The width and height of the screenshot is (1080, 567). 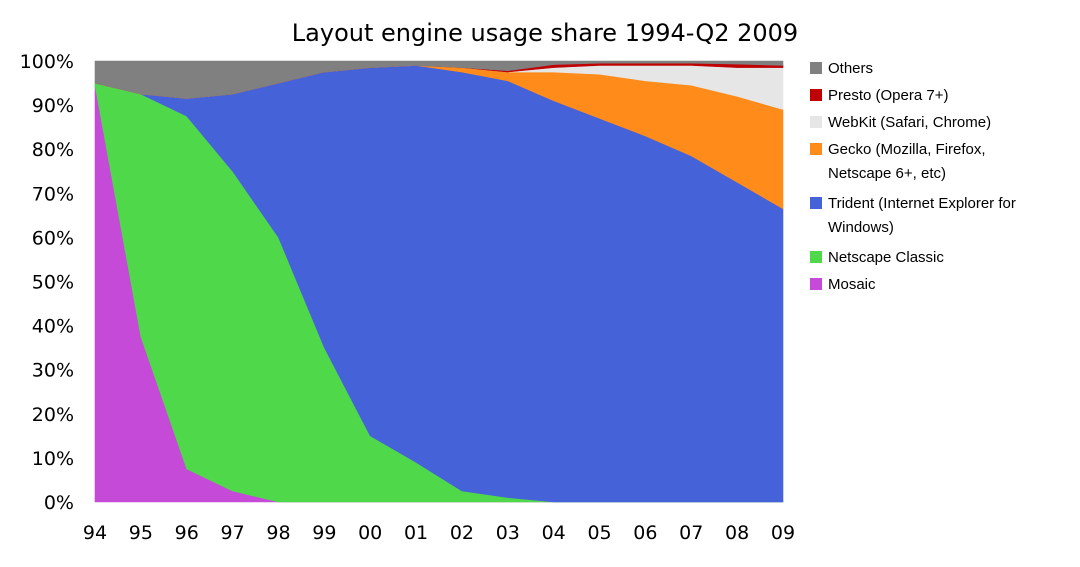 I want to click on y-tick-label: 10%, so click(x=53, y=459).